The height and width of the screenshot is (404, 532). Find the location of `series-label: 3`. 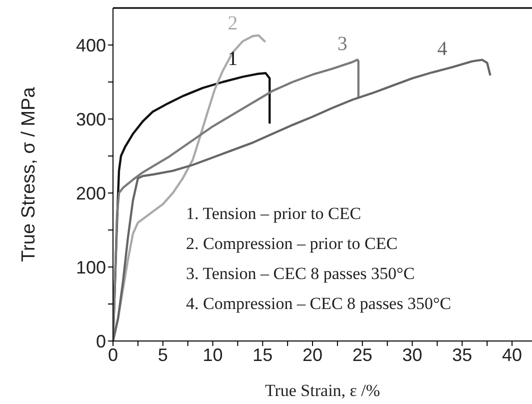

series-label: 3 is located at coordinates (342, 44).